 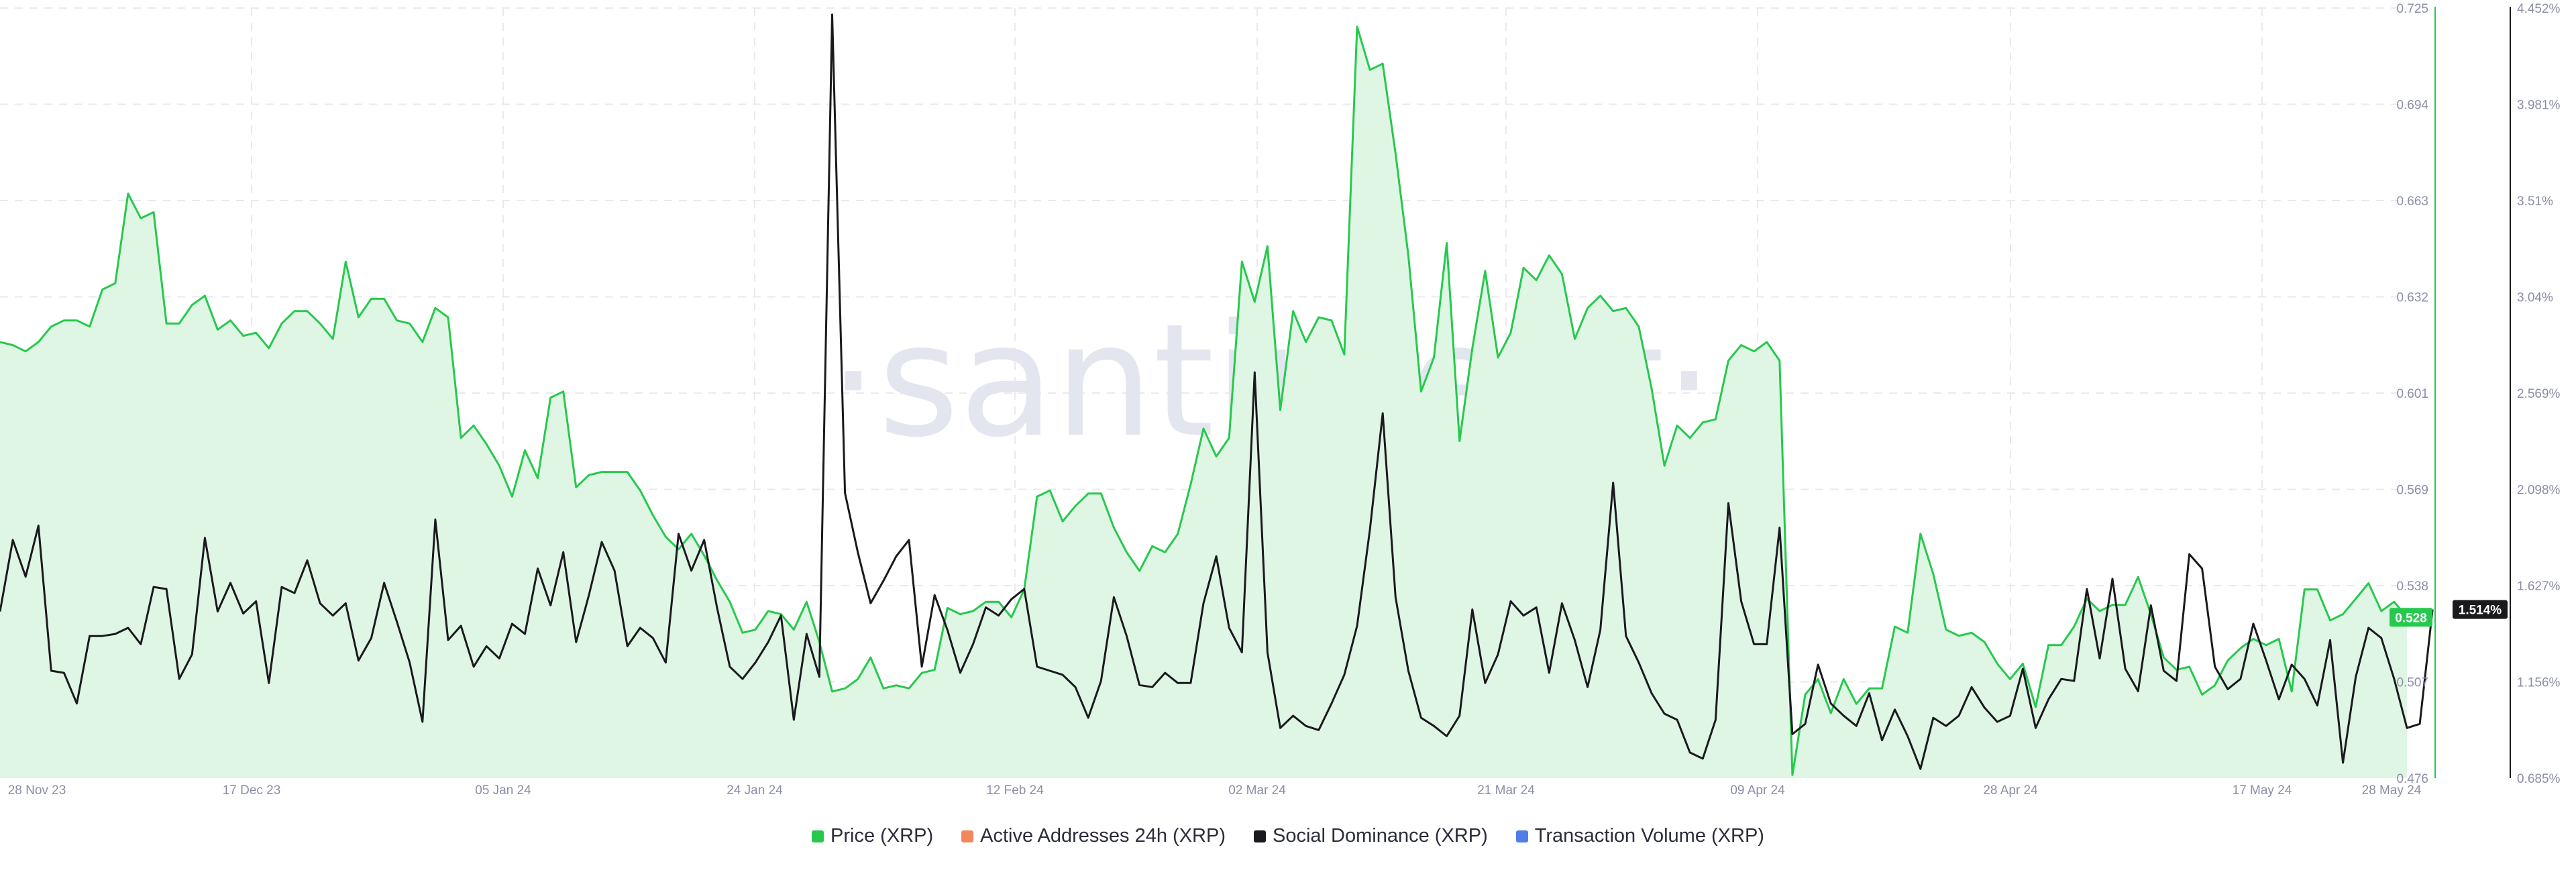 I want to click on axes, so click(x=2472, y=392).